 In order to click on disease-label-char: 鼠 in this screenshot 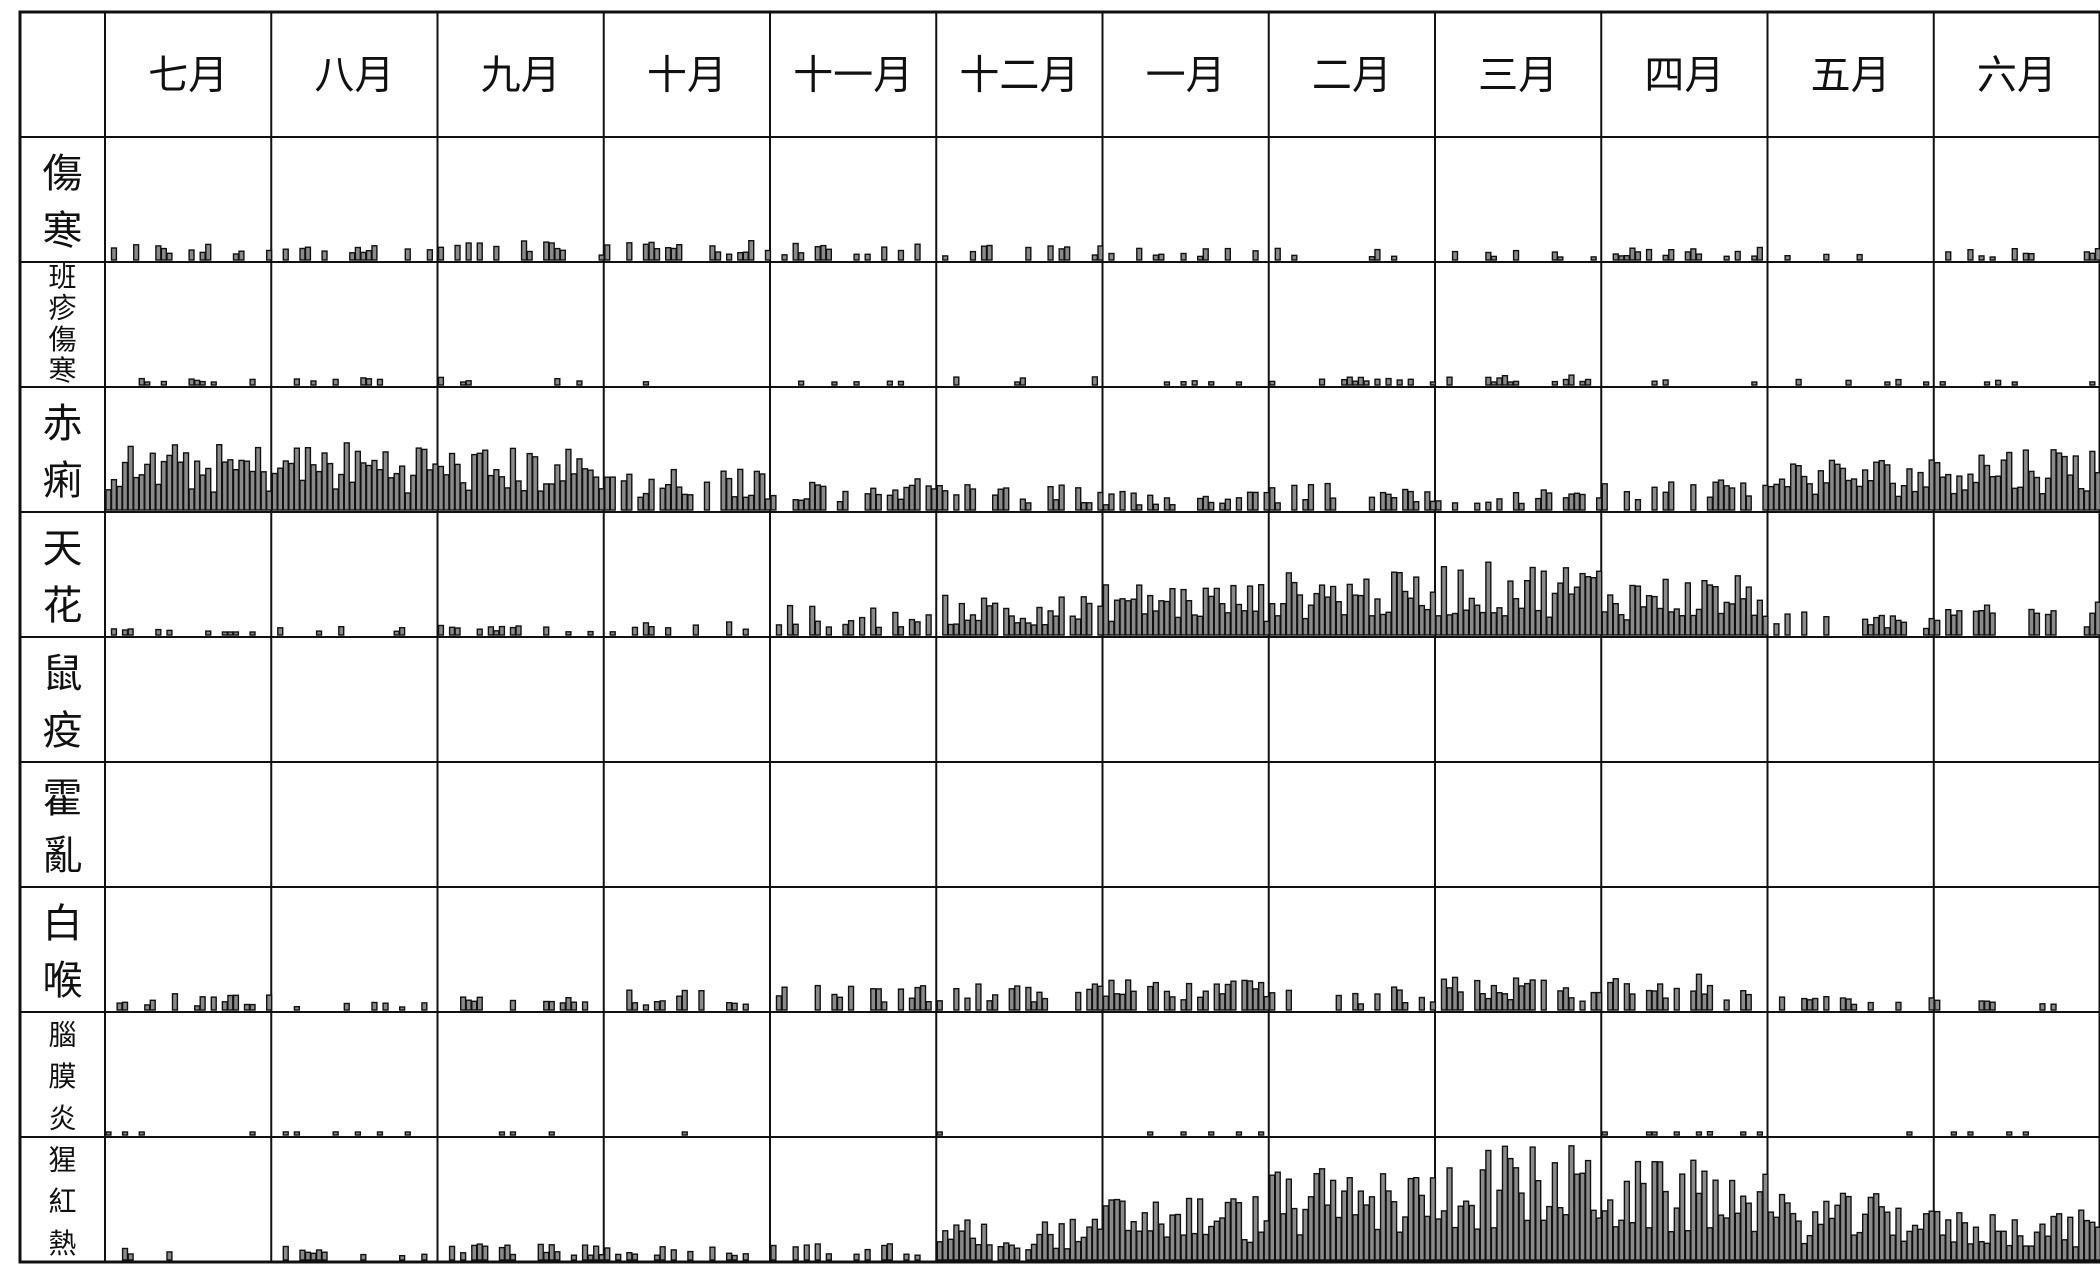, I will do `click(63, 674)`.